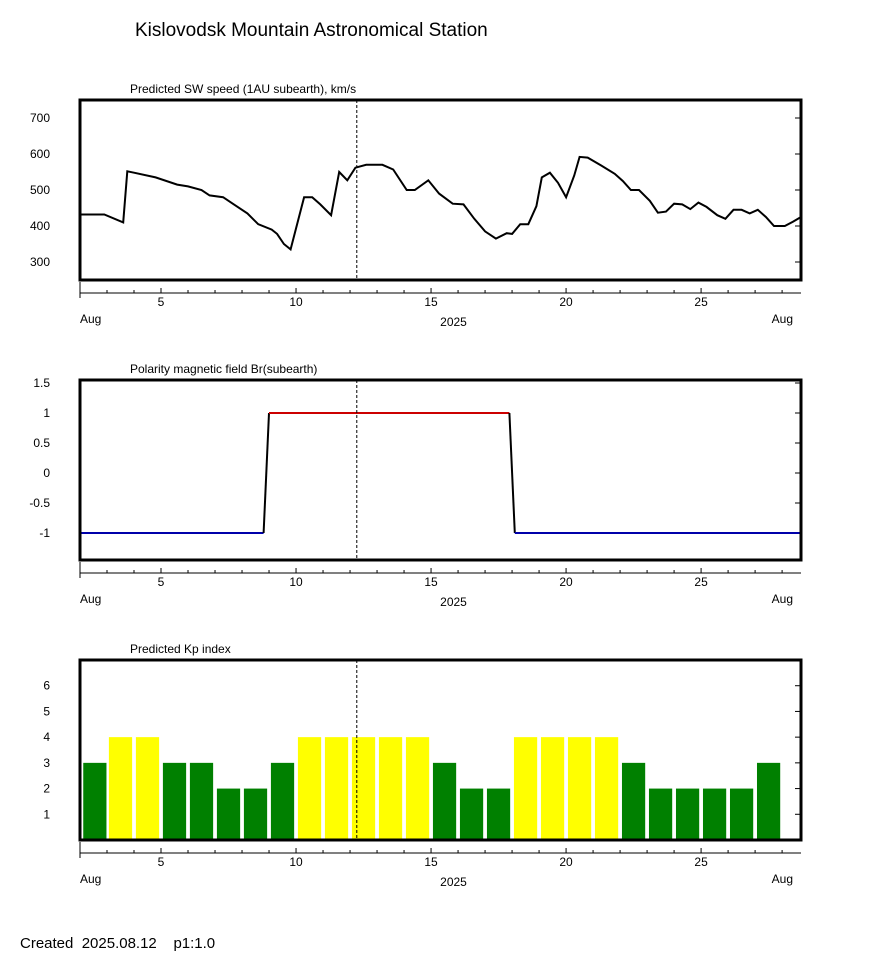  I want to click on page-title: Kislovodsk Mountain Astronomical Station, so click(311, 30).